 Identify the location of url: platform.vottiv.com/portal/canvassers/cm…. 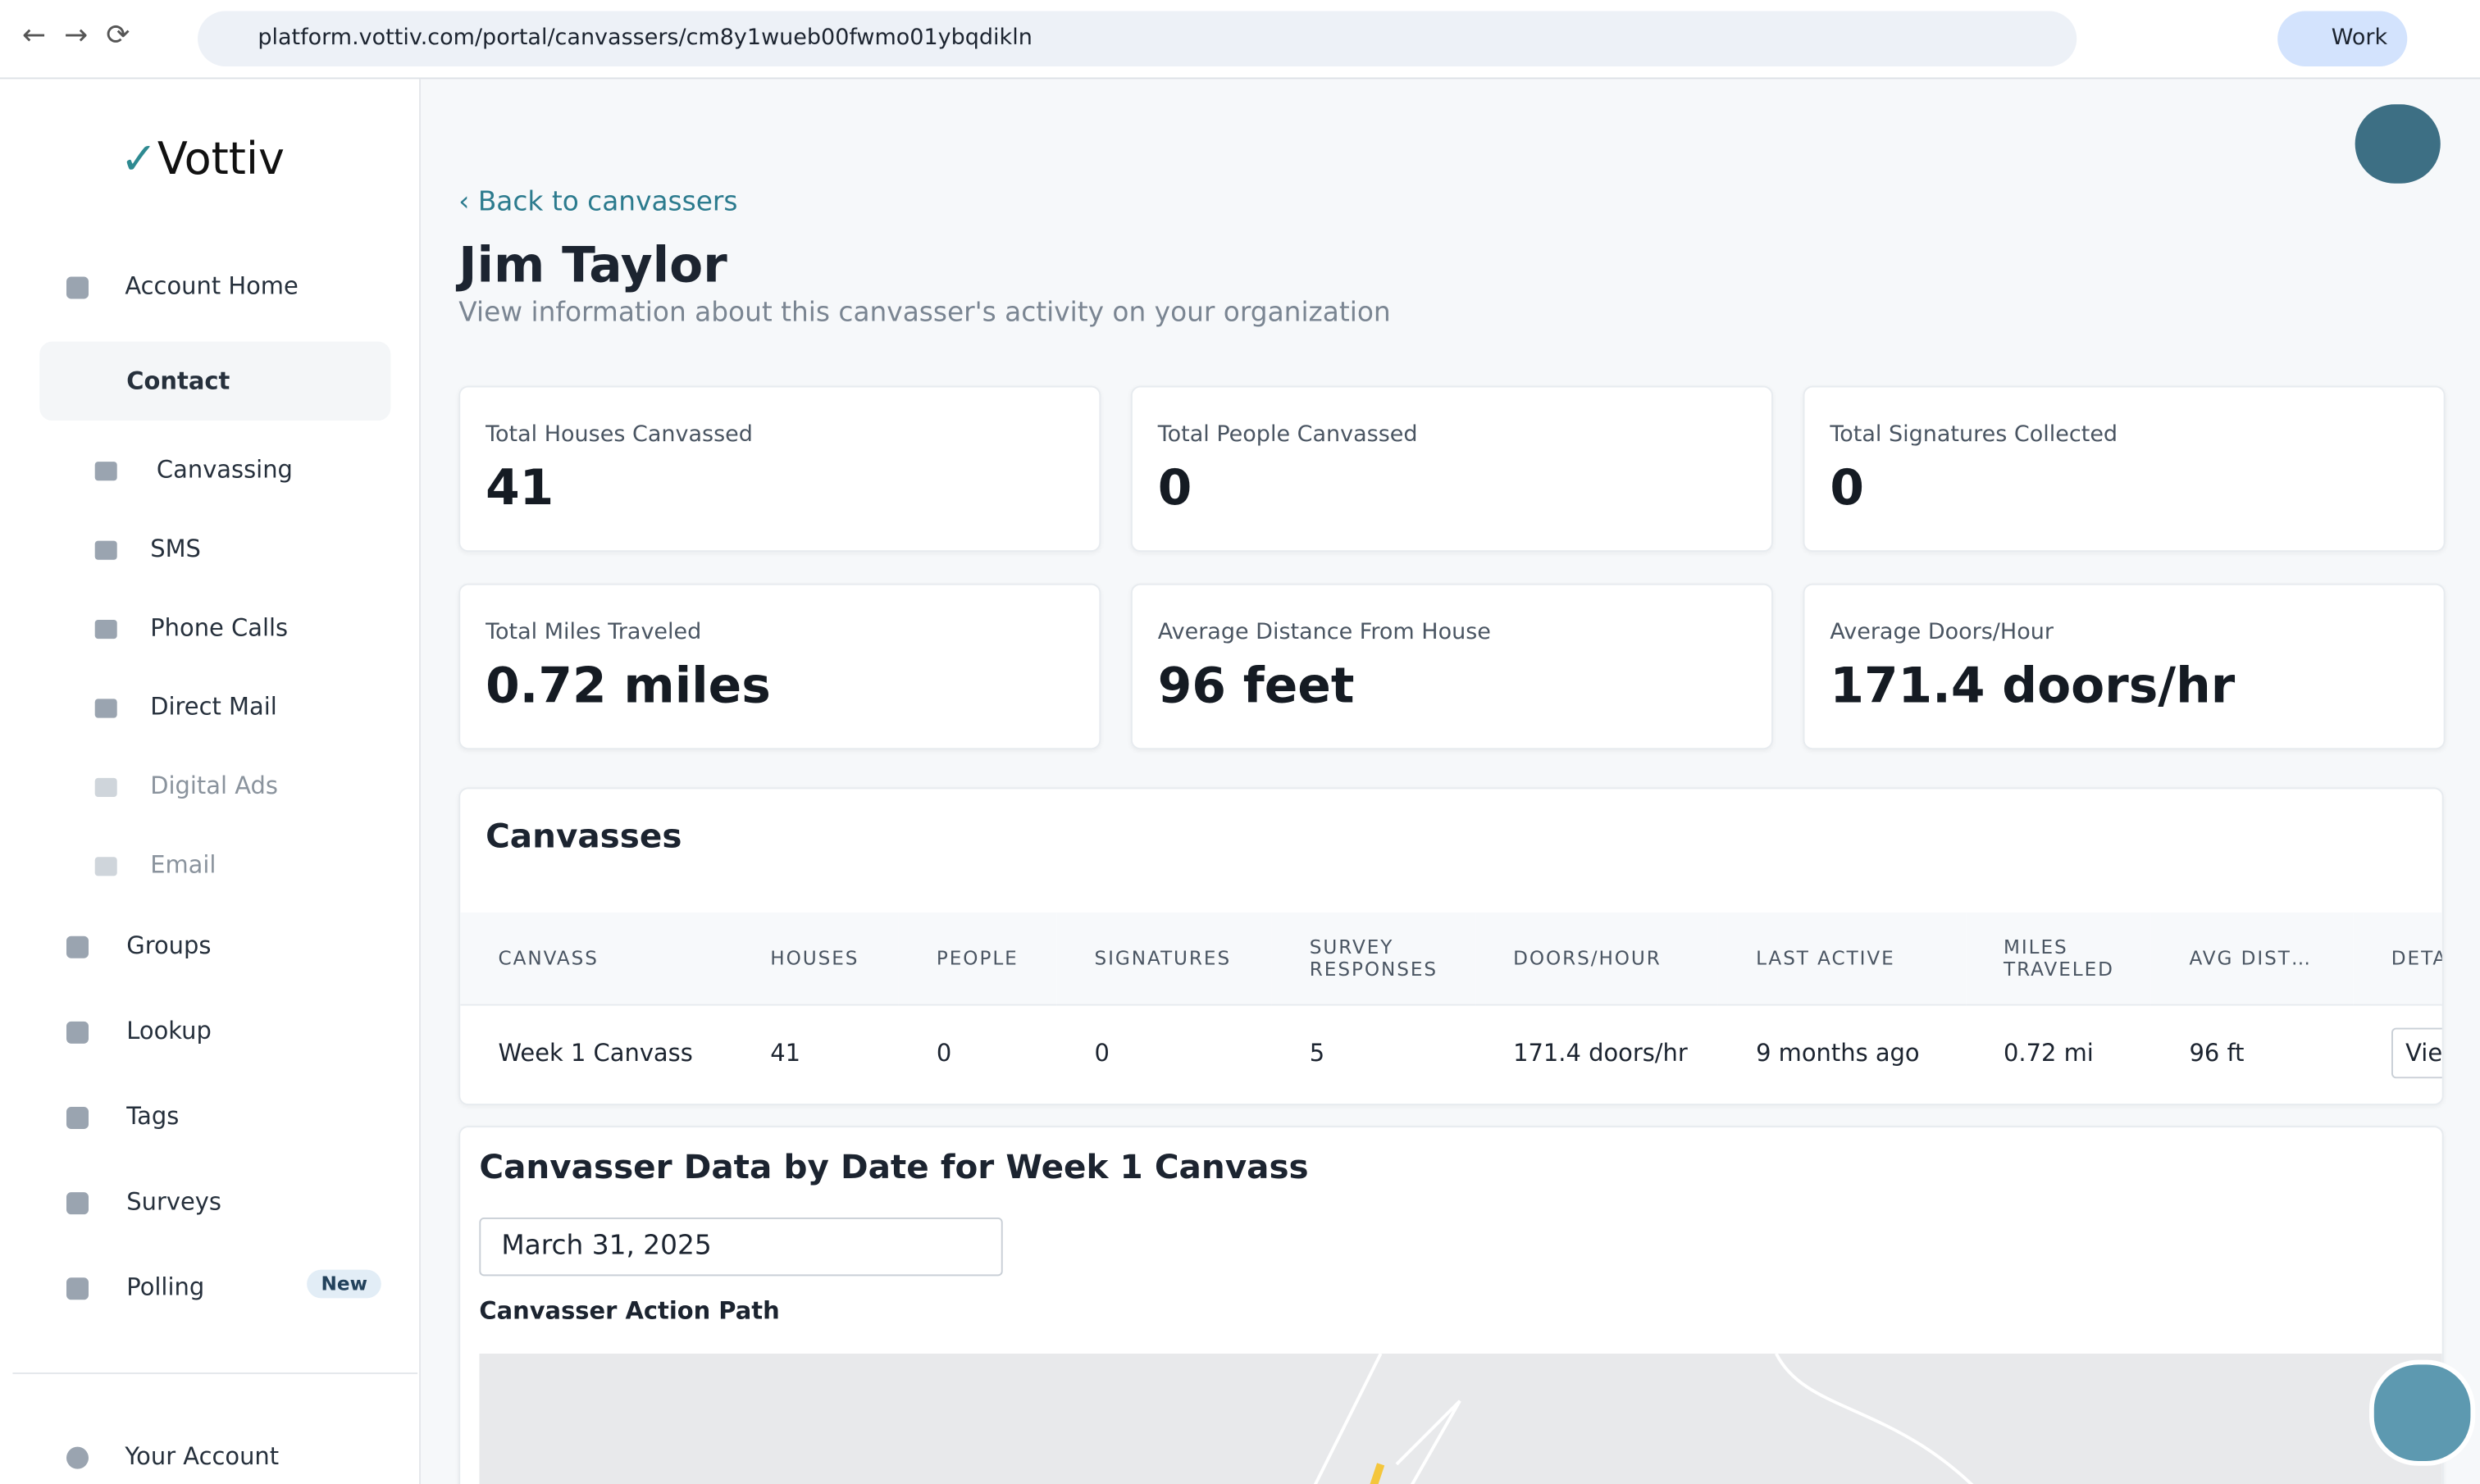
(645, 38).